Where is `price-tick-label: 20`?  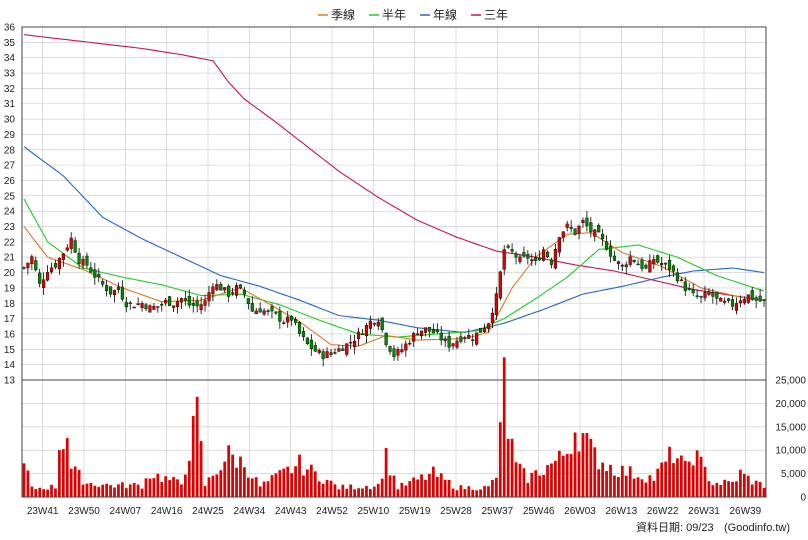
price-tick-label: 20 is located at coordinates (10, 273).